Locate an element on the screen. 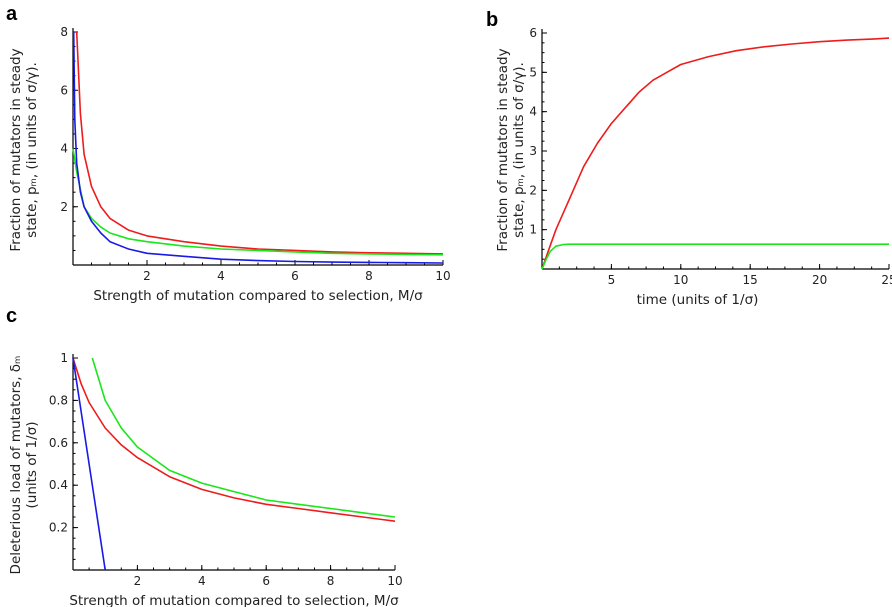 The image size is (892, 607). series-line-blue is located at coordinates (89, 464).